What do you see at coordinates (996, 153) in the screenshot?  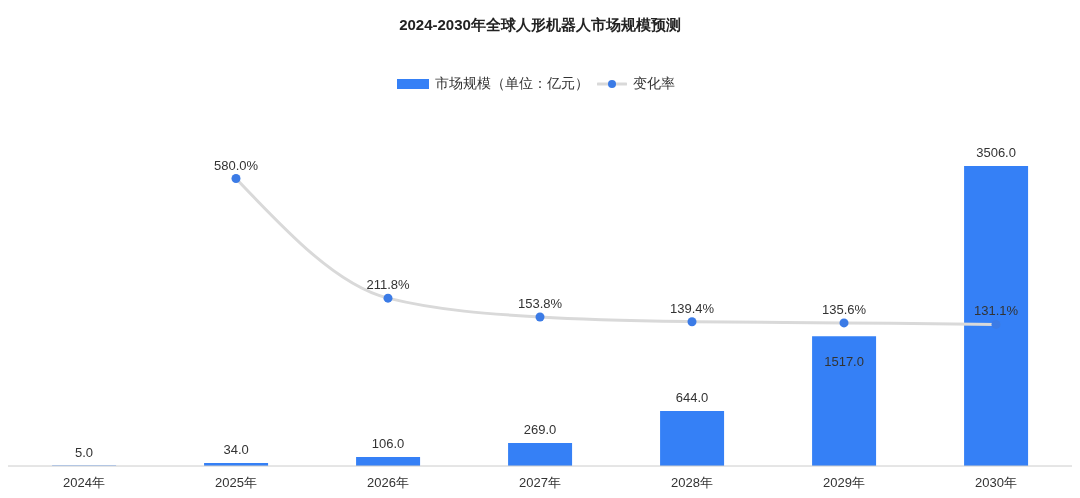 I see `data-label: 3506.0` at bounding box center [996, 153].